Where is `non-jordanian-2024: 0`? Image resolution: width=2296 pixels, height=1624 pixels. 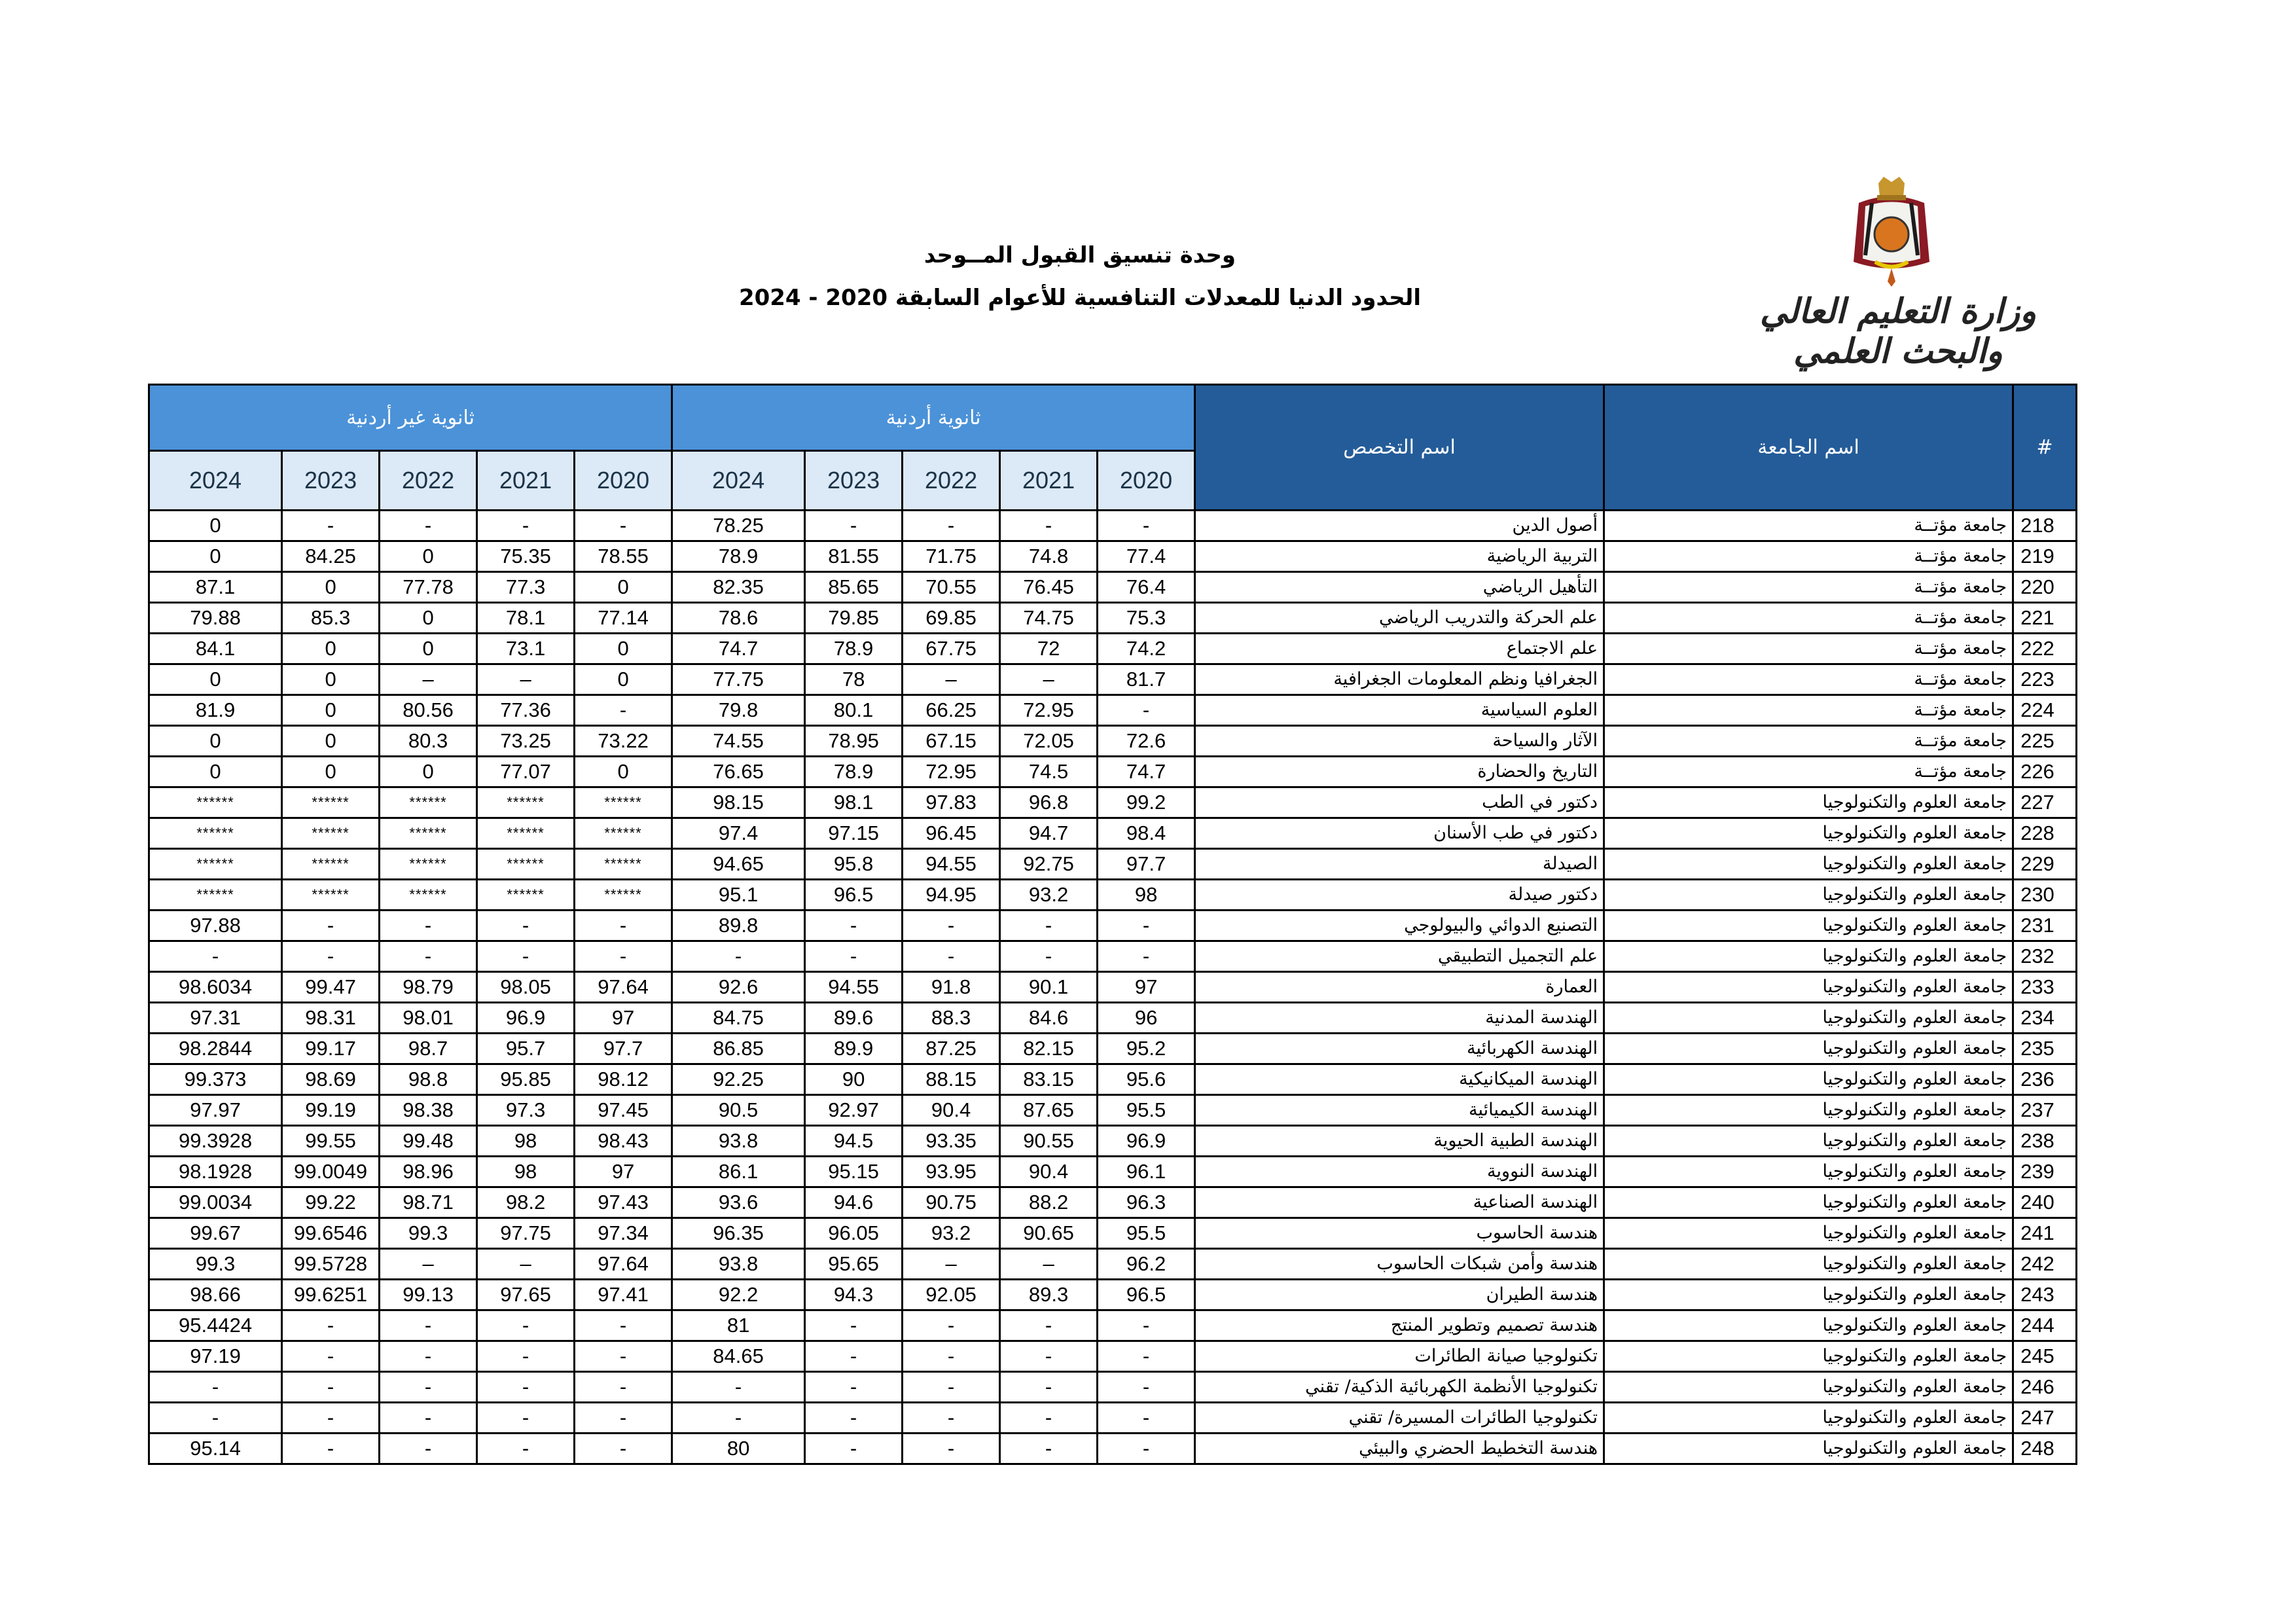 non-jordanian-2024: 0 is located at coordinates (215, 525).